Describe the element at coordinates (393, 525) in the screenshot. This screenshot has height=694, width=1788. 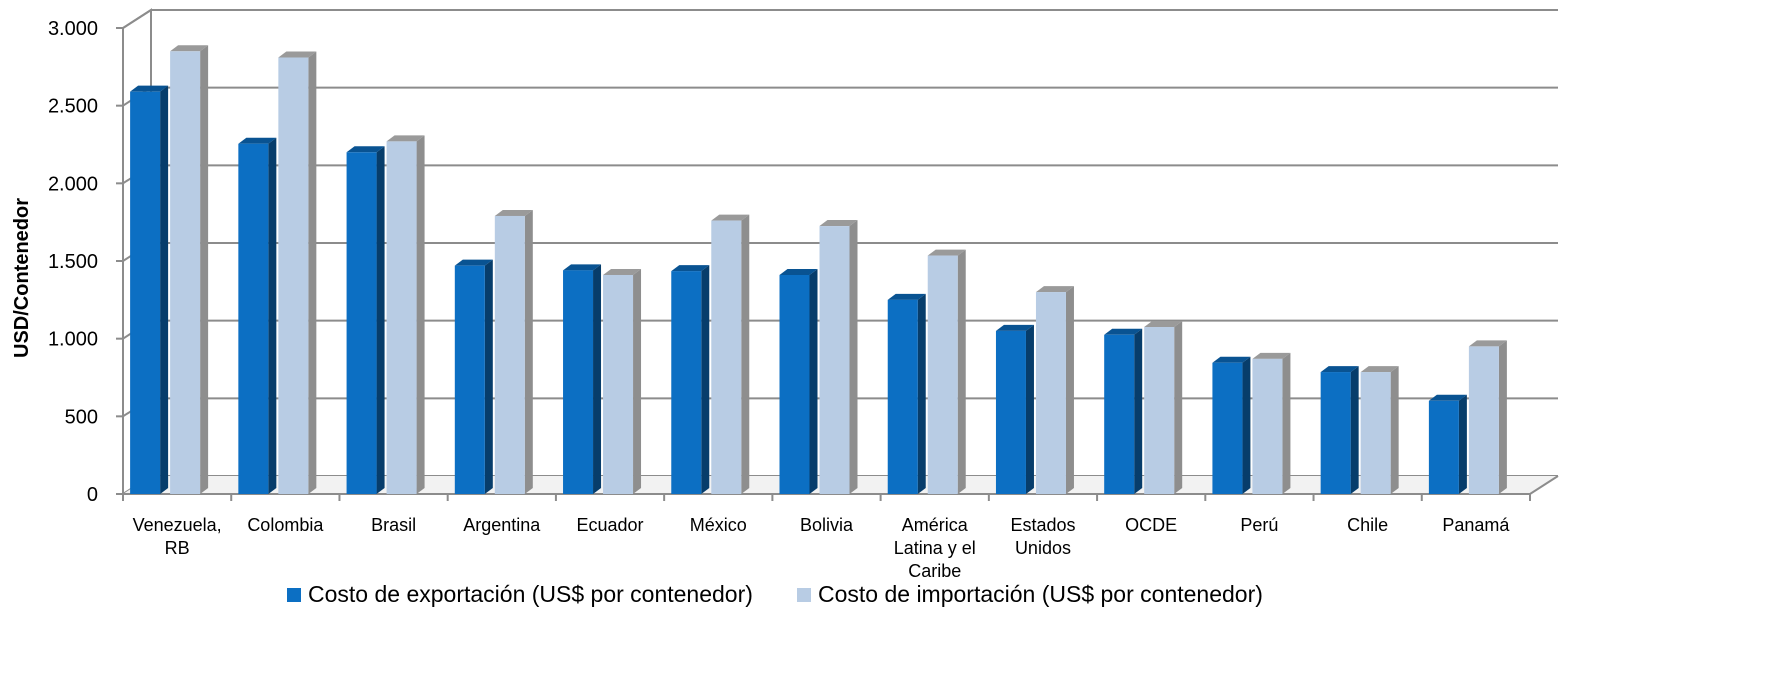
I see `x-tick-label: Brasil` at that location.